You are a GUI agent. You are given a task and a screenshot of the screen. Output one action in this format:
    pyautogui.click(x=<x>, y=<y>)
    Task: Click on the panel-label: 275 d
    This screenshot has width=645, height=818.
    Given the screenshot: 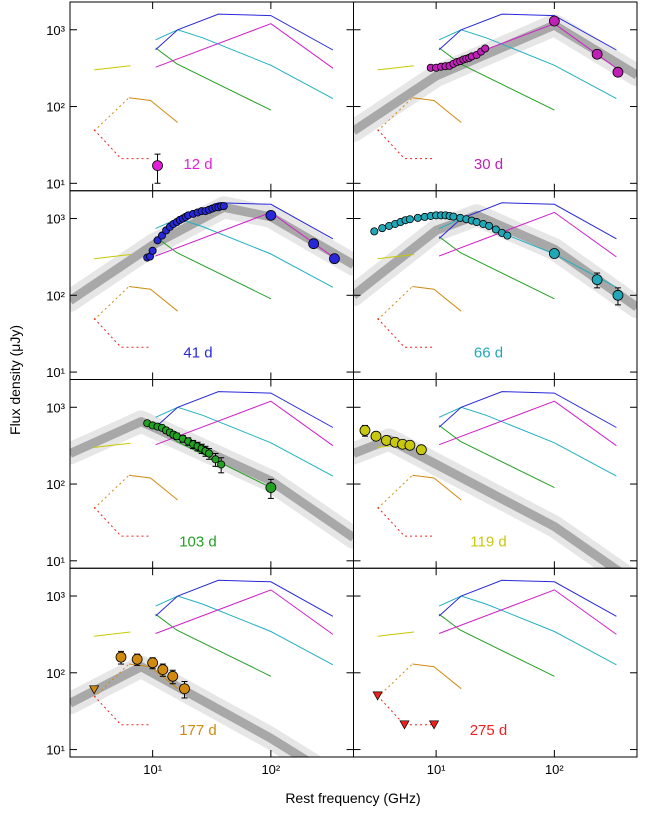 What is the action you would take?
    pyautogui.click(x=489, y=730)
    